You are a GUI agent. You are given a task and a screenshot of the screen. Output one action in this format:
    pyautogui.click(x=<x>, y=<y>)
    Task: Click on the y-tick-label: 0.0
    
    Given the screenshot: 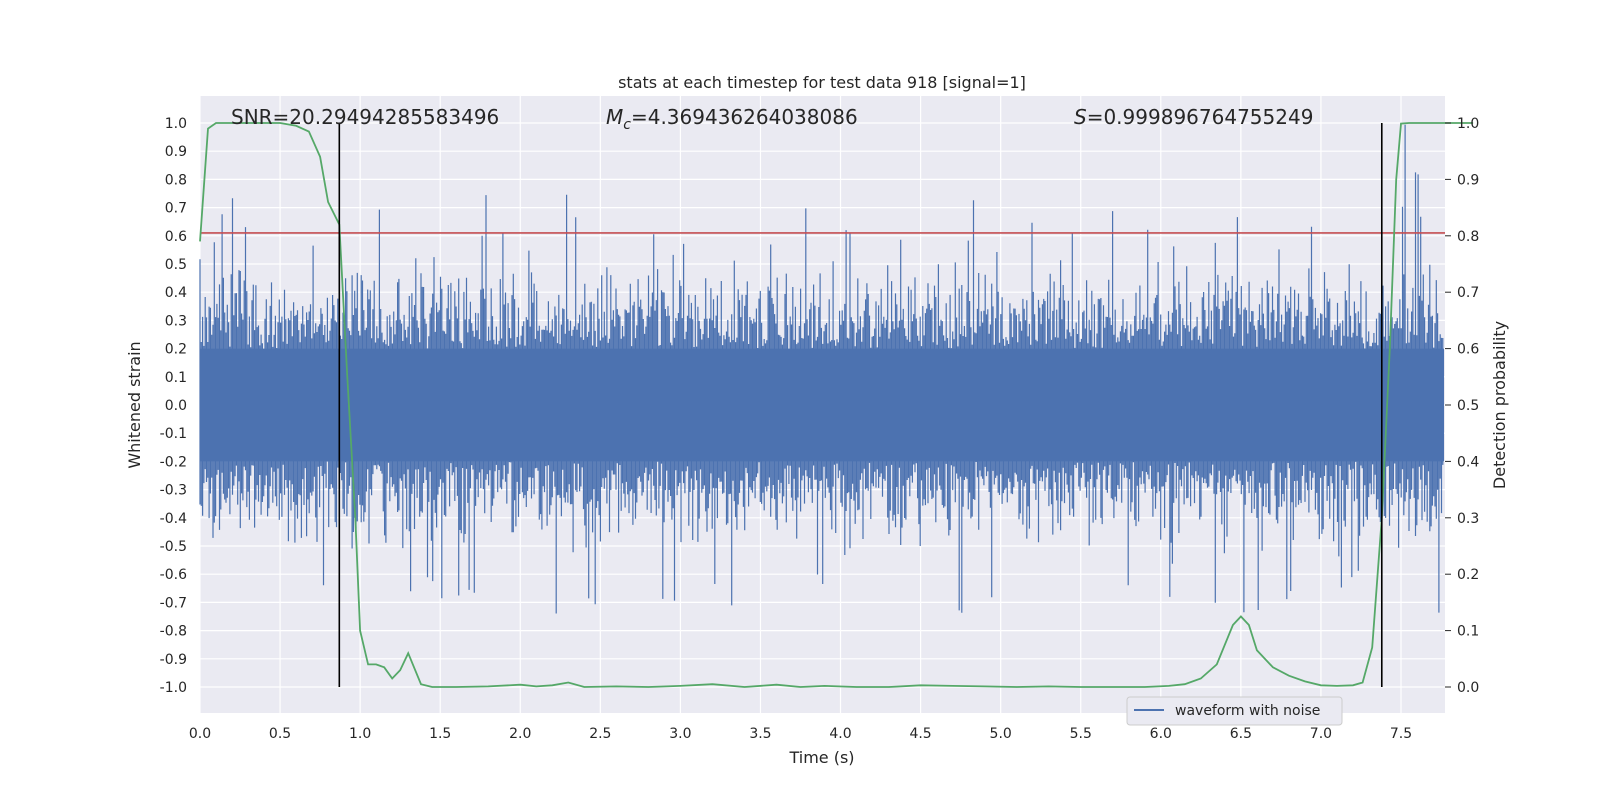 What is the action you would take?
    pyautogui.click(x=176, y=406)
    